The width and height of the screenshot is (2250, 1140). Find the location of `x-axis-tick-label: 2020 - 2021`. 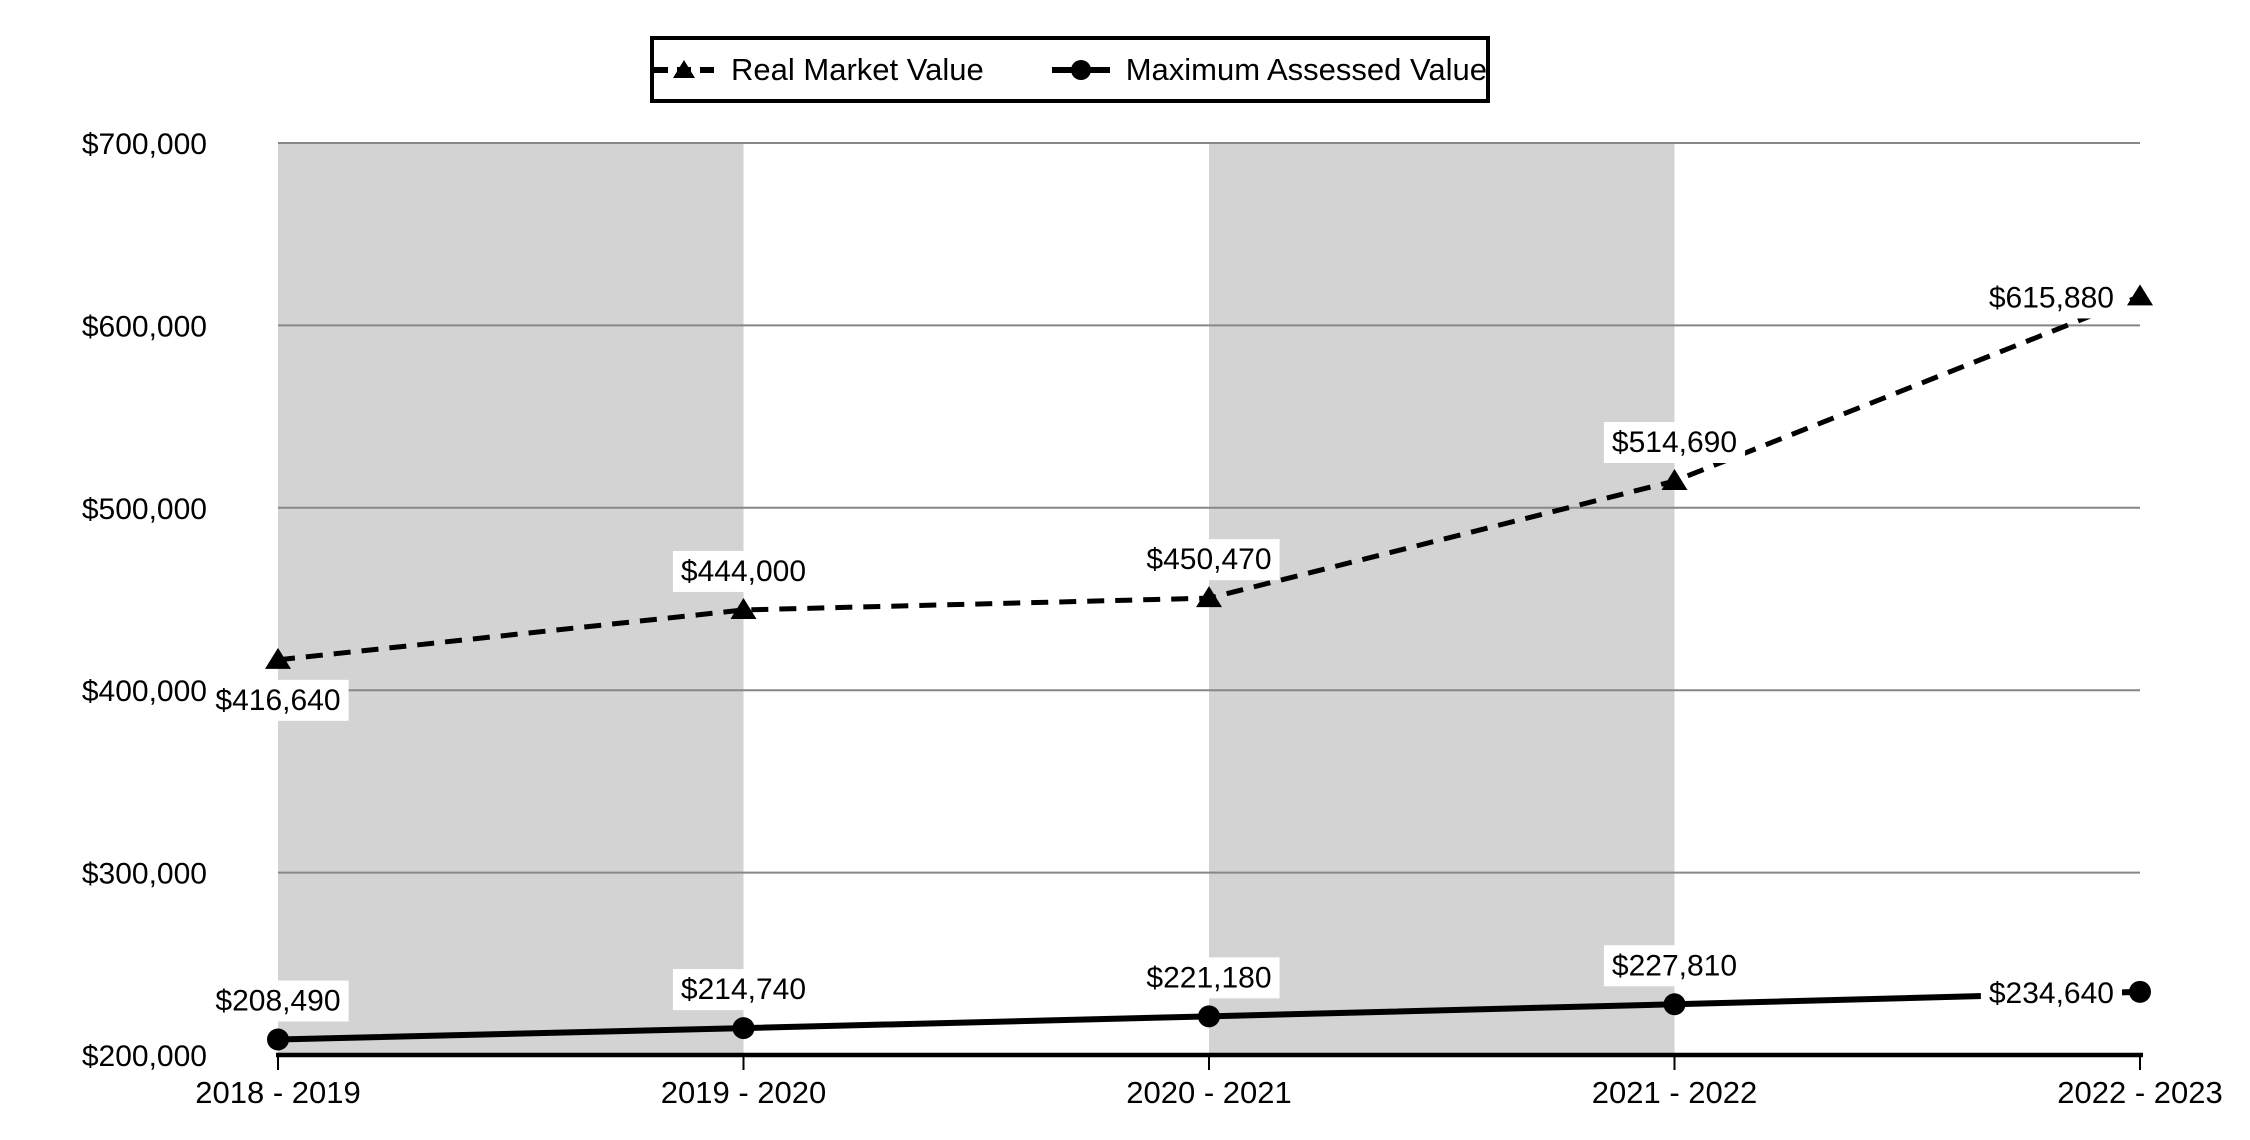

x-axis-tick-label: 2020 - 2021 is located at coordinates (1208, 1092).